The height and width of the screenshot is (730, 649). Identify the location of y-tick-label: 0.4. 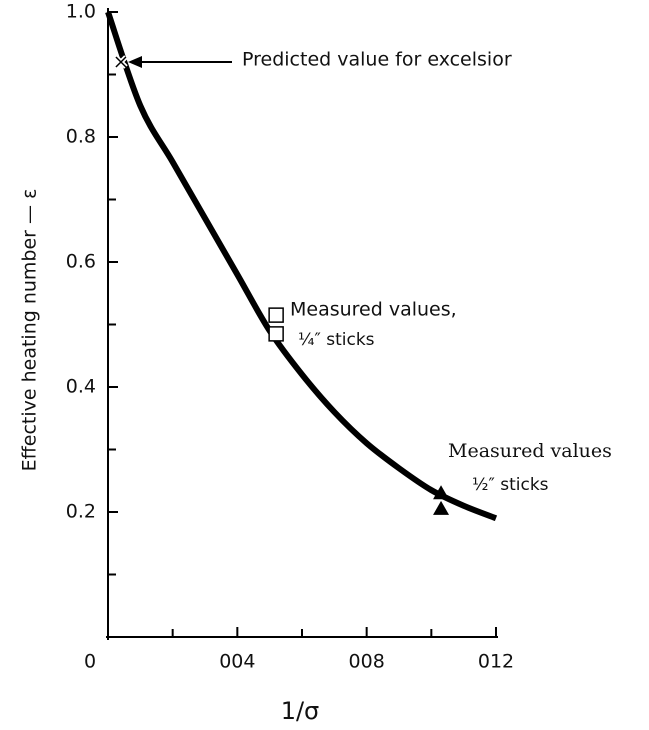
(81, 387).